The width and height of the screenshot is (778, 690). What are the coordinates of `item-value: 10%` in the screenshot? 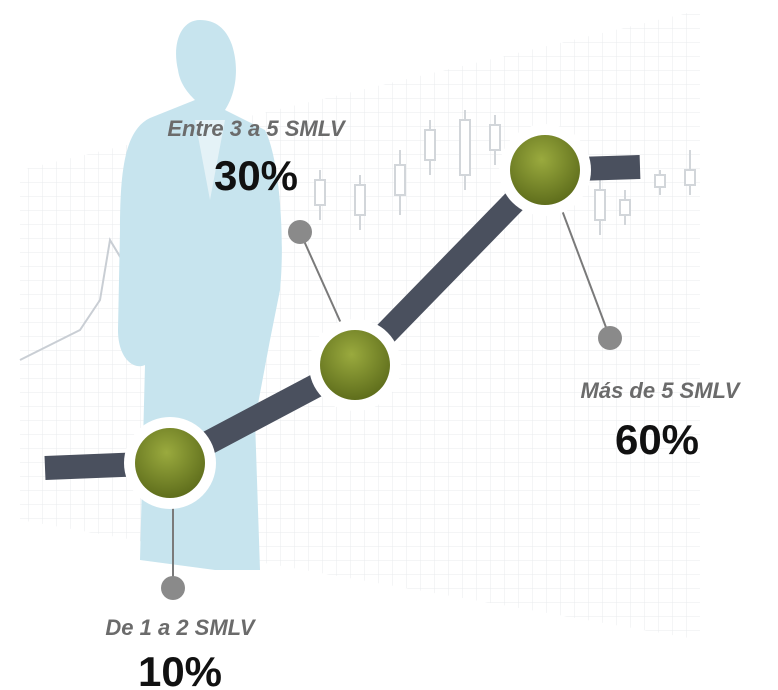 It's located at (180, 669).